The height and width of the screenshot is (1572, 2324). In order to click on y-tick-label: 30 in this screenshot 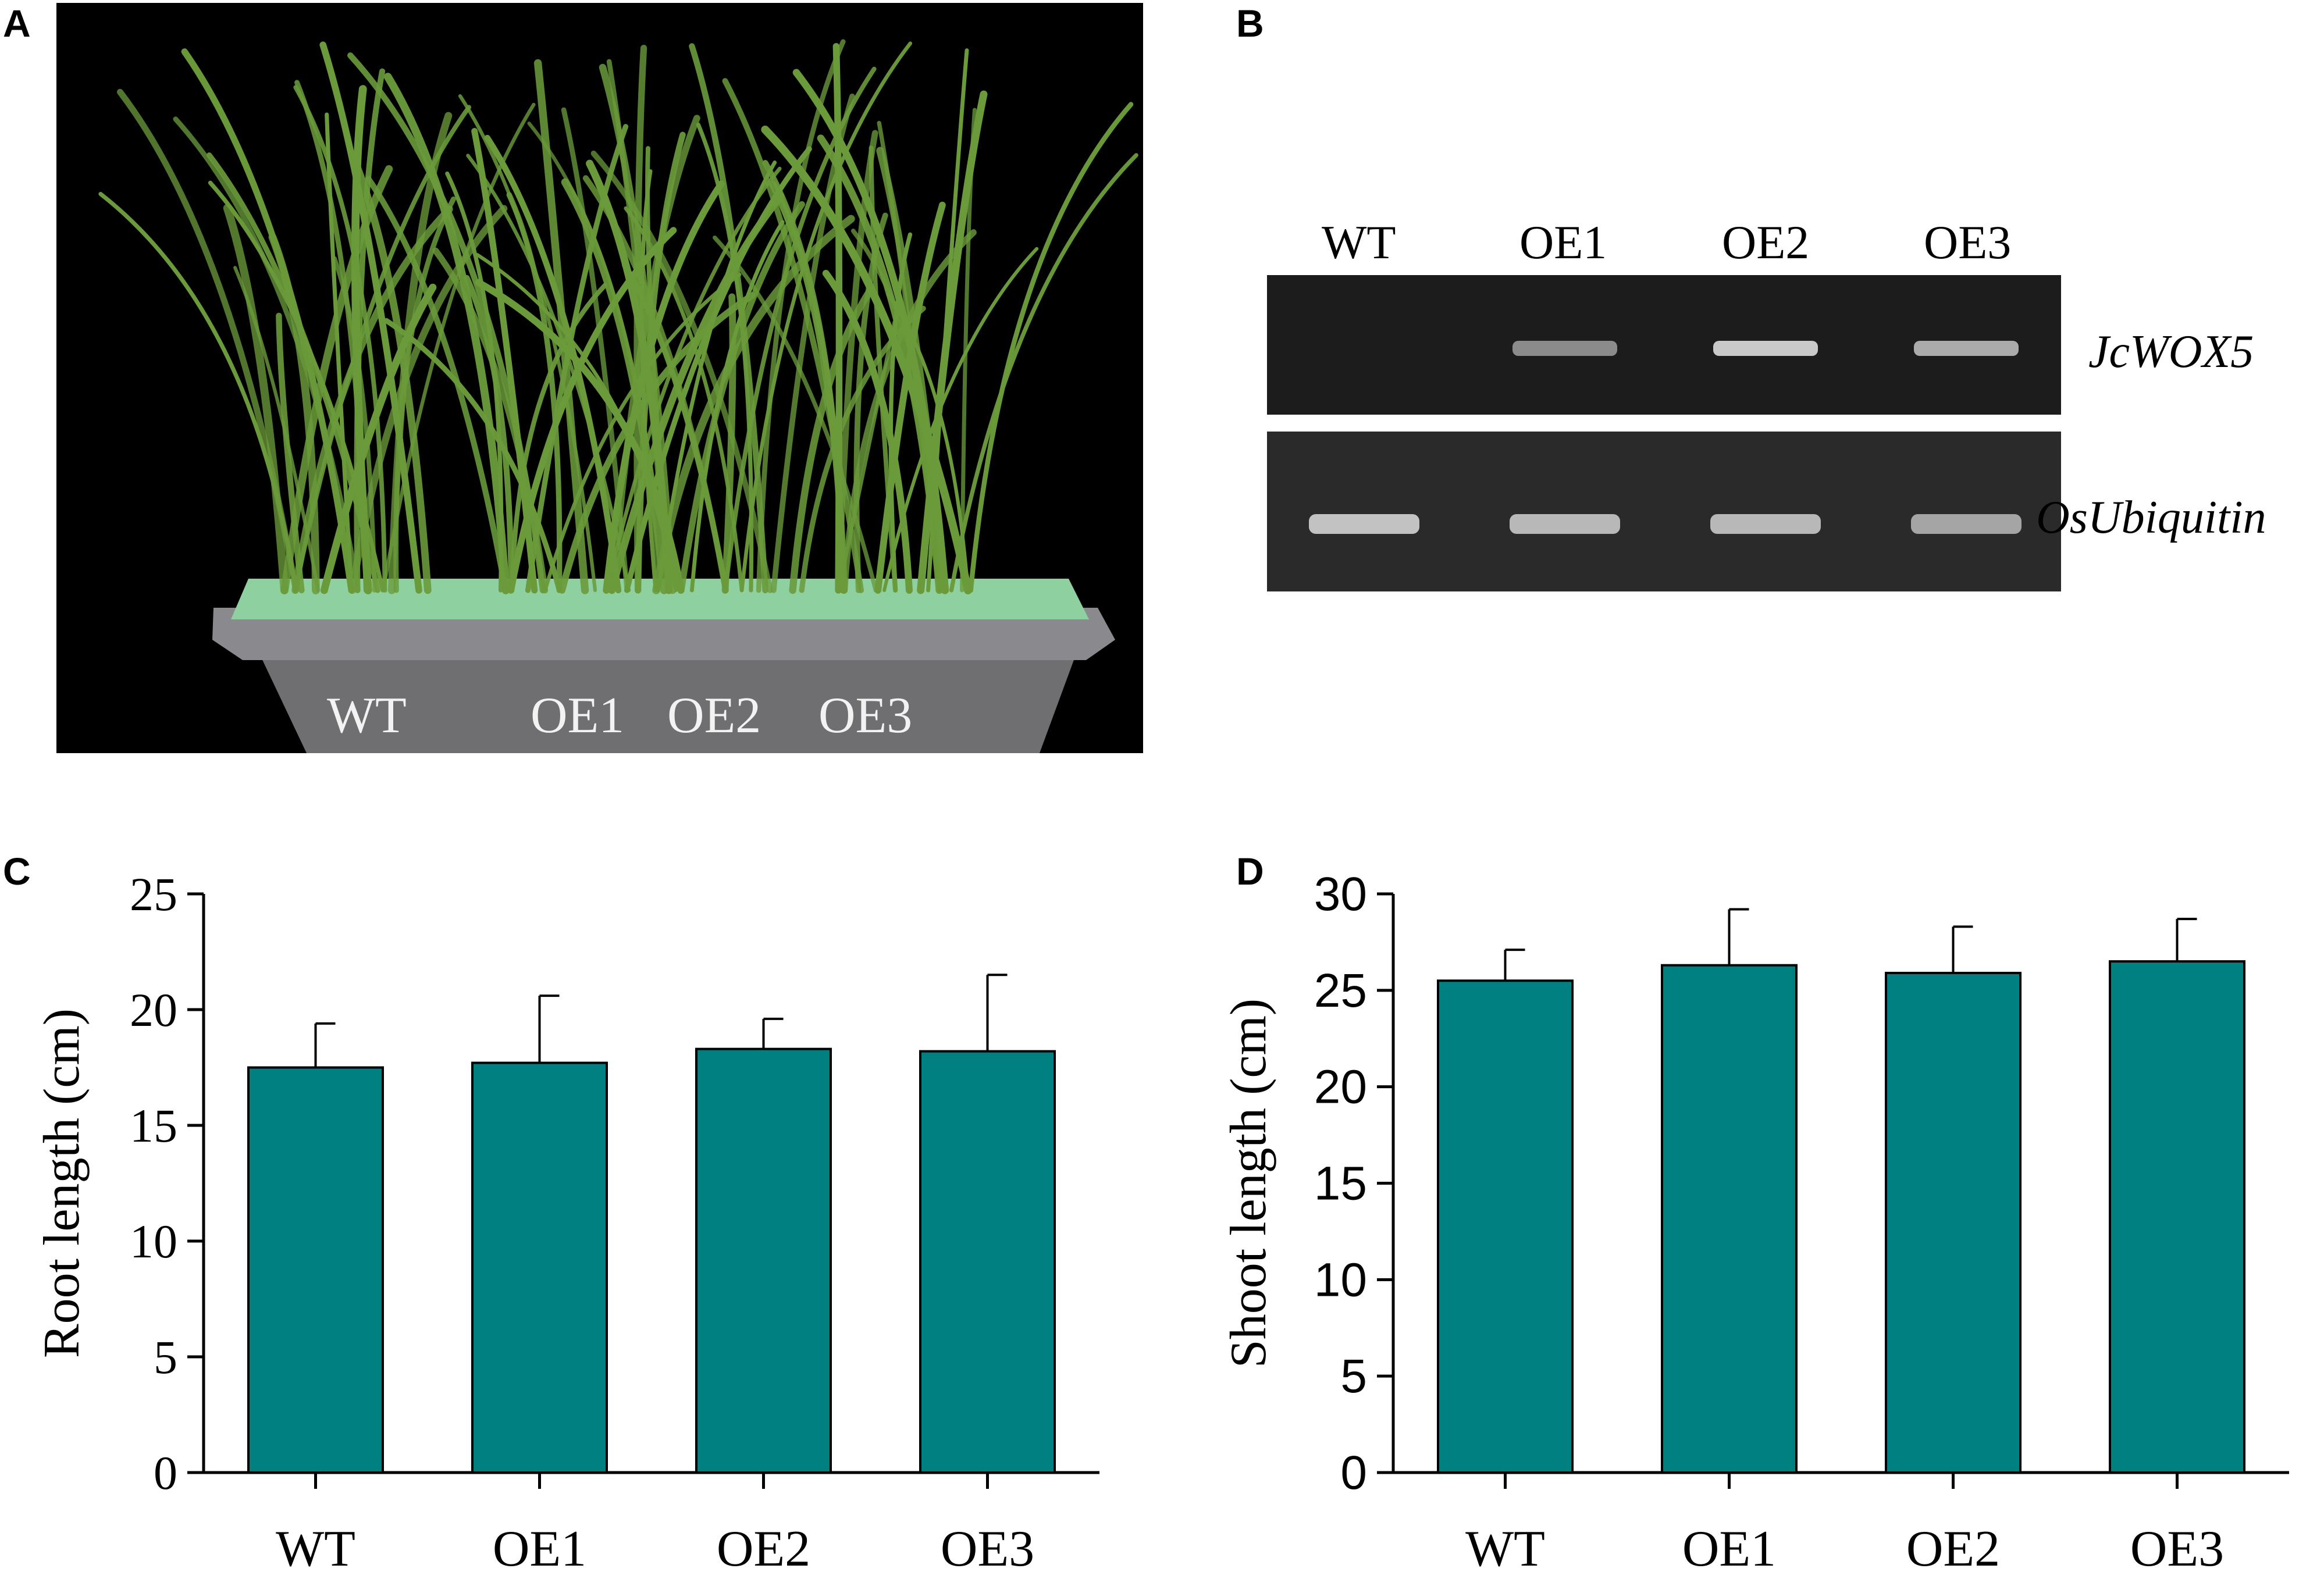, I will do `click(1341, 895)`.